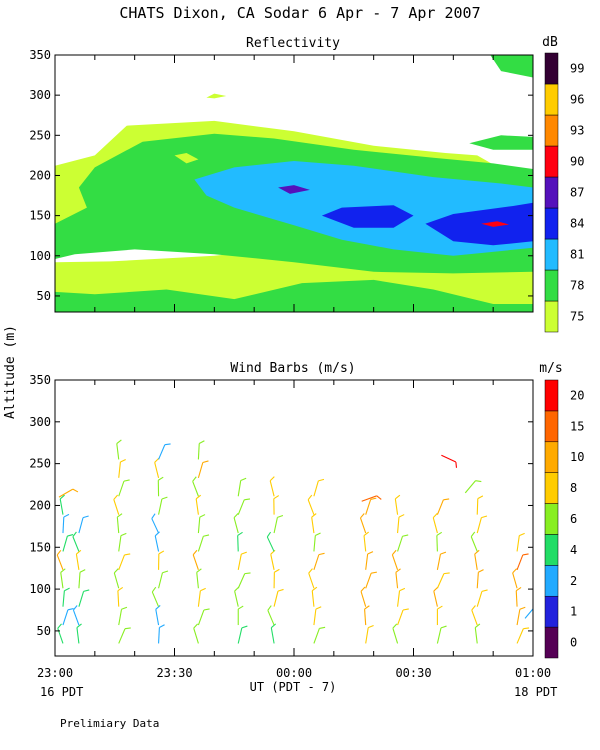  I want to click on wind-colorbar-label: 15, so click(577, 426).